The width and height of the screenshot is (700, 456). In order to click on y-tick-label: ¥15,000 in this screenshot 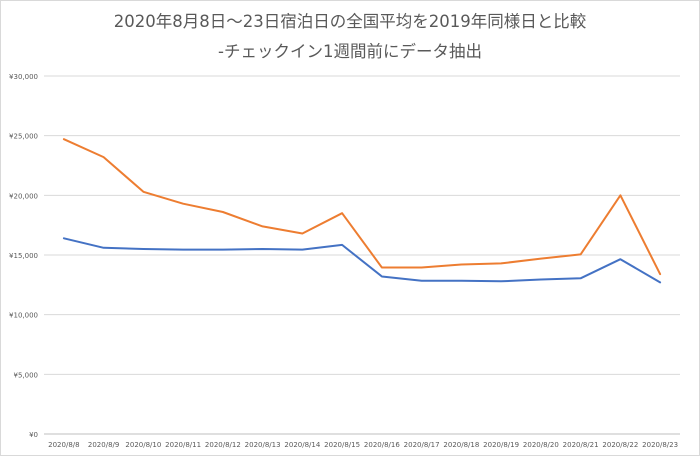, I will do `click(23, 256)`.